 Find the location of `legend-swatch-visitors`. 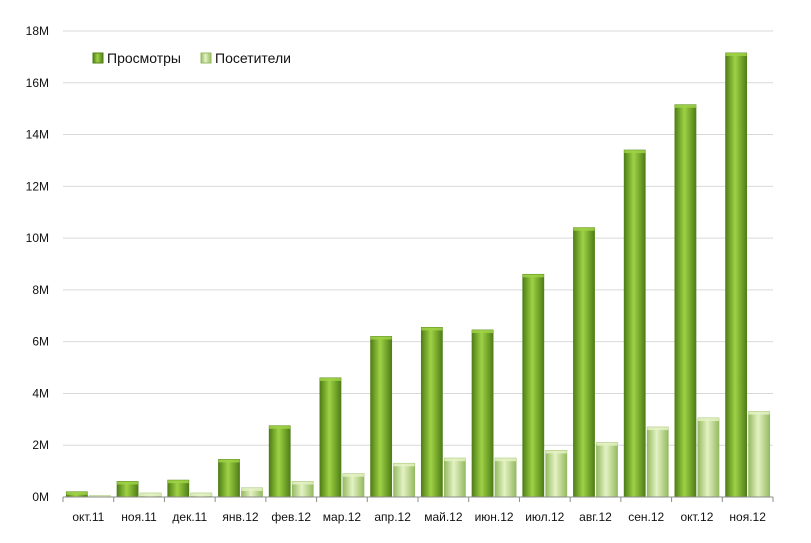

legend-swatch-visitors is located at coordinates (206, 58).